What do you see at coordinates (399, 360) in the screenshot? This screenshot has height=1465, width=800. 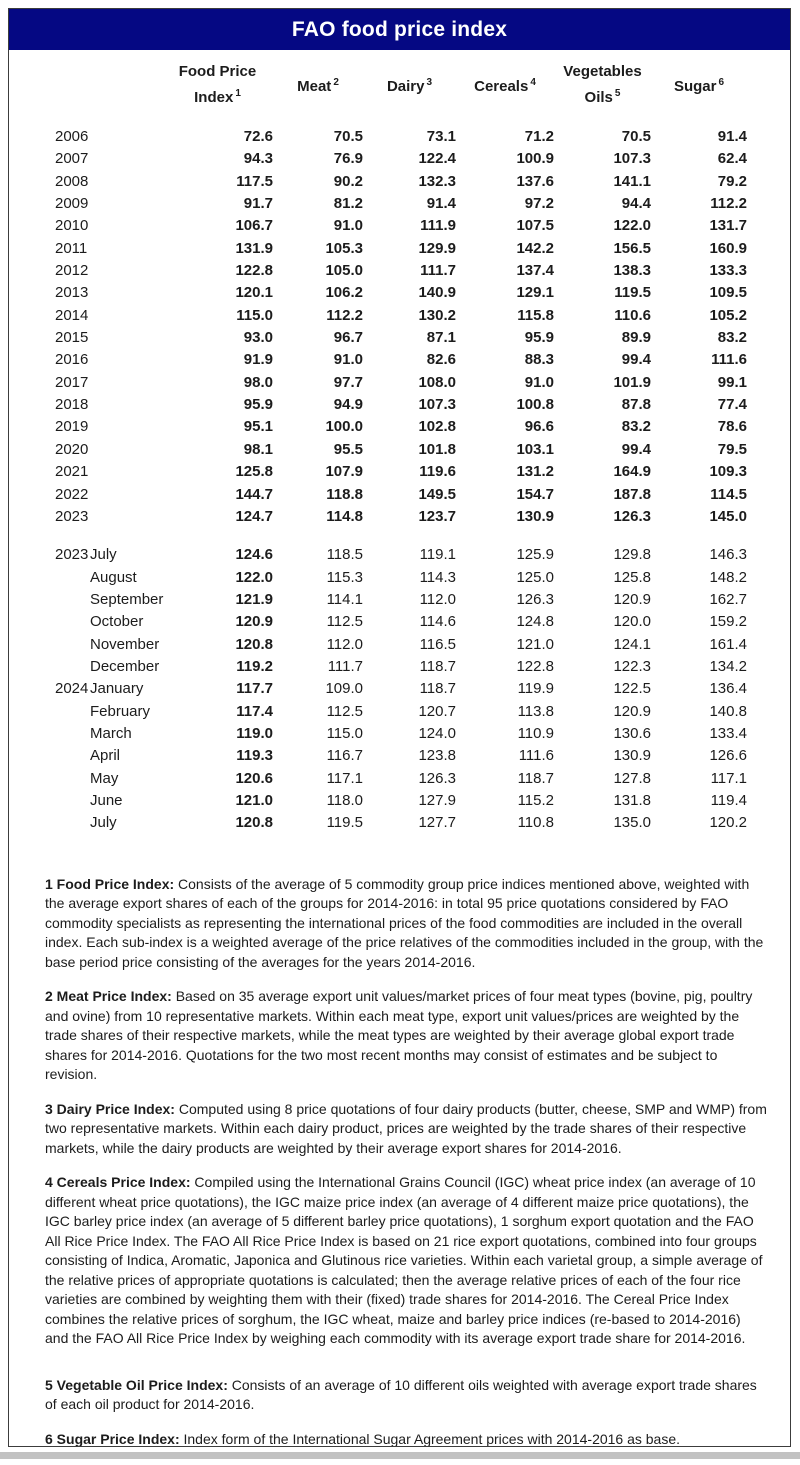 I see `table-row: 2016 91.9 91.0 82.6 88.3 99.4 111.6` at bounding box center [399, 360].